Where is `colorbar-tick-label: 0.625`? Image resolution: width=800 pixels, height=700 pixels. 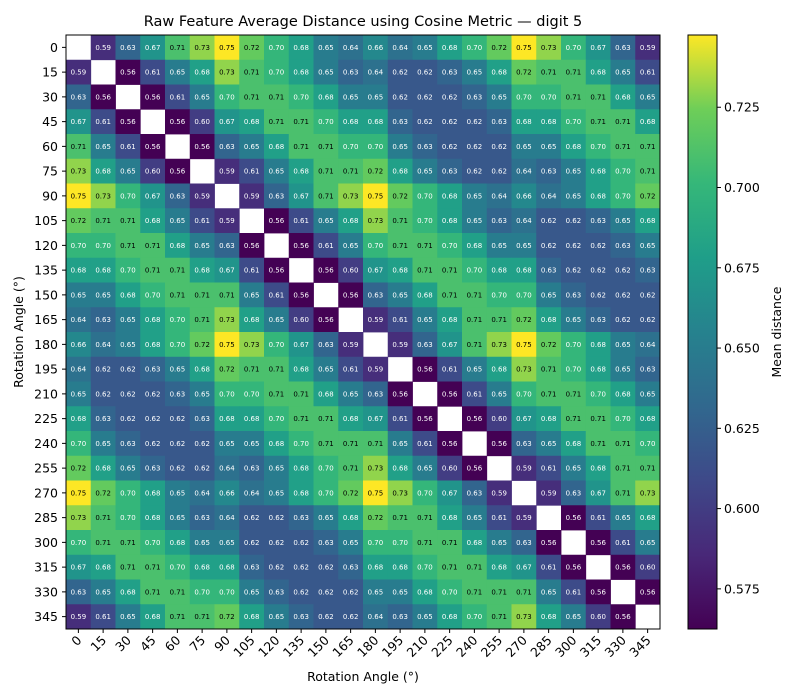
colorbar-tick-label: 0.625 is located at coordinates (742, 428).